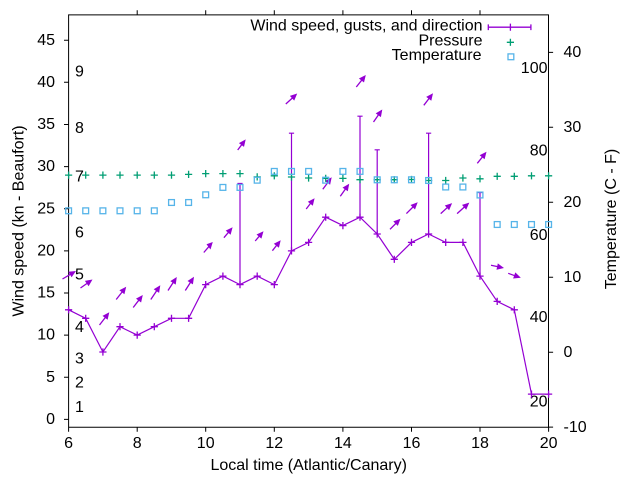  Describe the element at coordinates (19, 220) in the screenshot. I see `svg-text: Wind speed (kn - Beaufort)` at that location.